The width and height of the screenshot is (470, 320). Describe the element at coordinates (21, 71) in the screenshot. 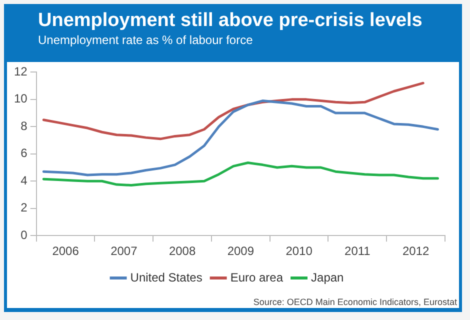

I see `y-tick-label: 12` at that location.